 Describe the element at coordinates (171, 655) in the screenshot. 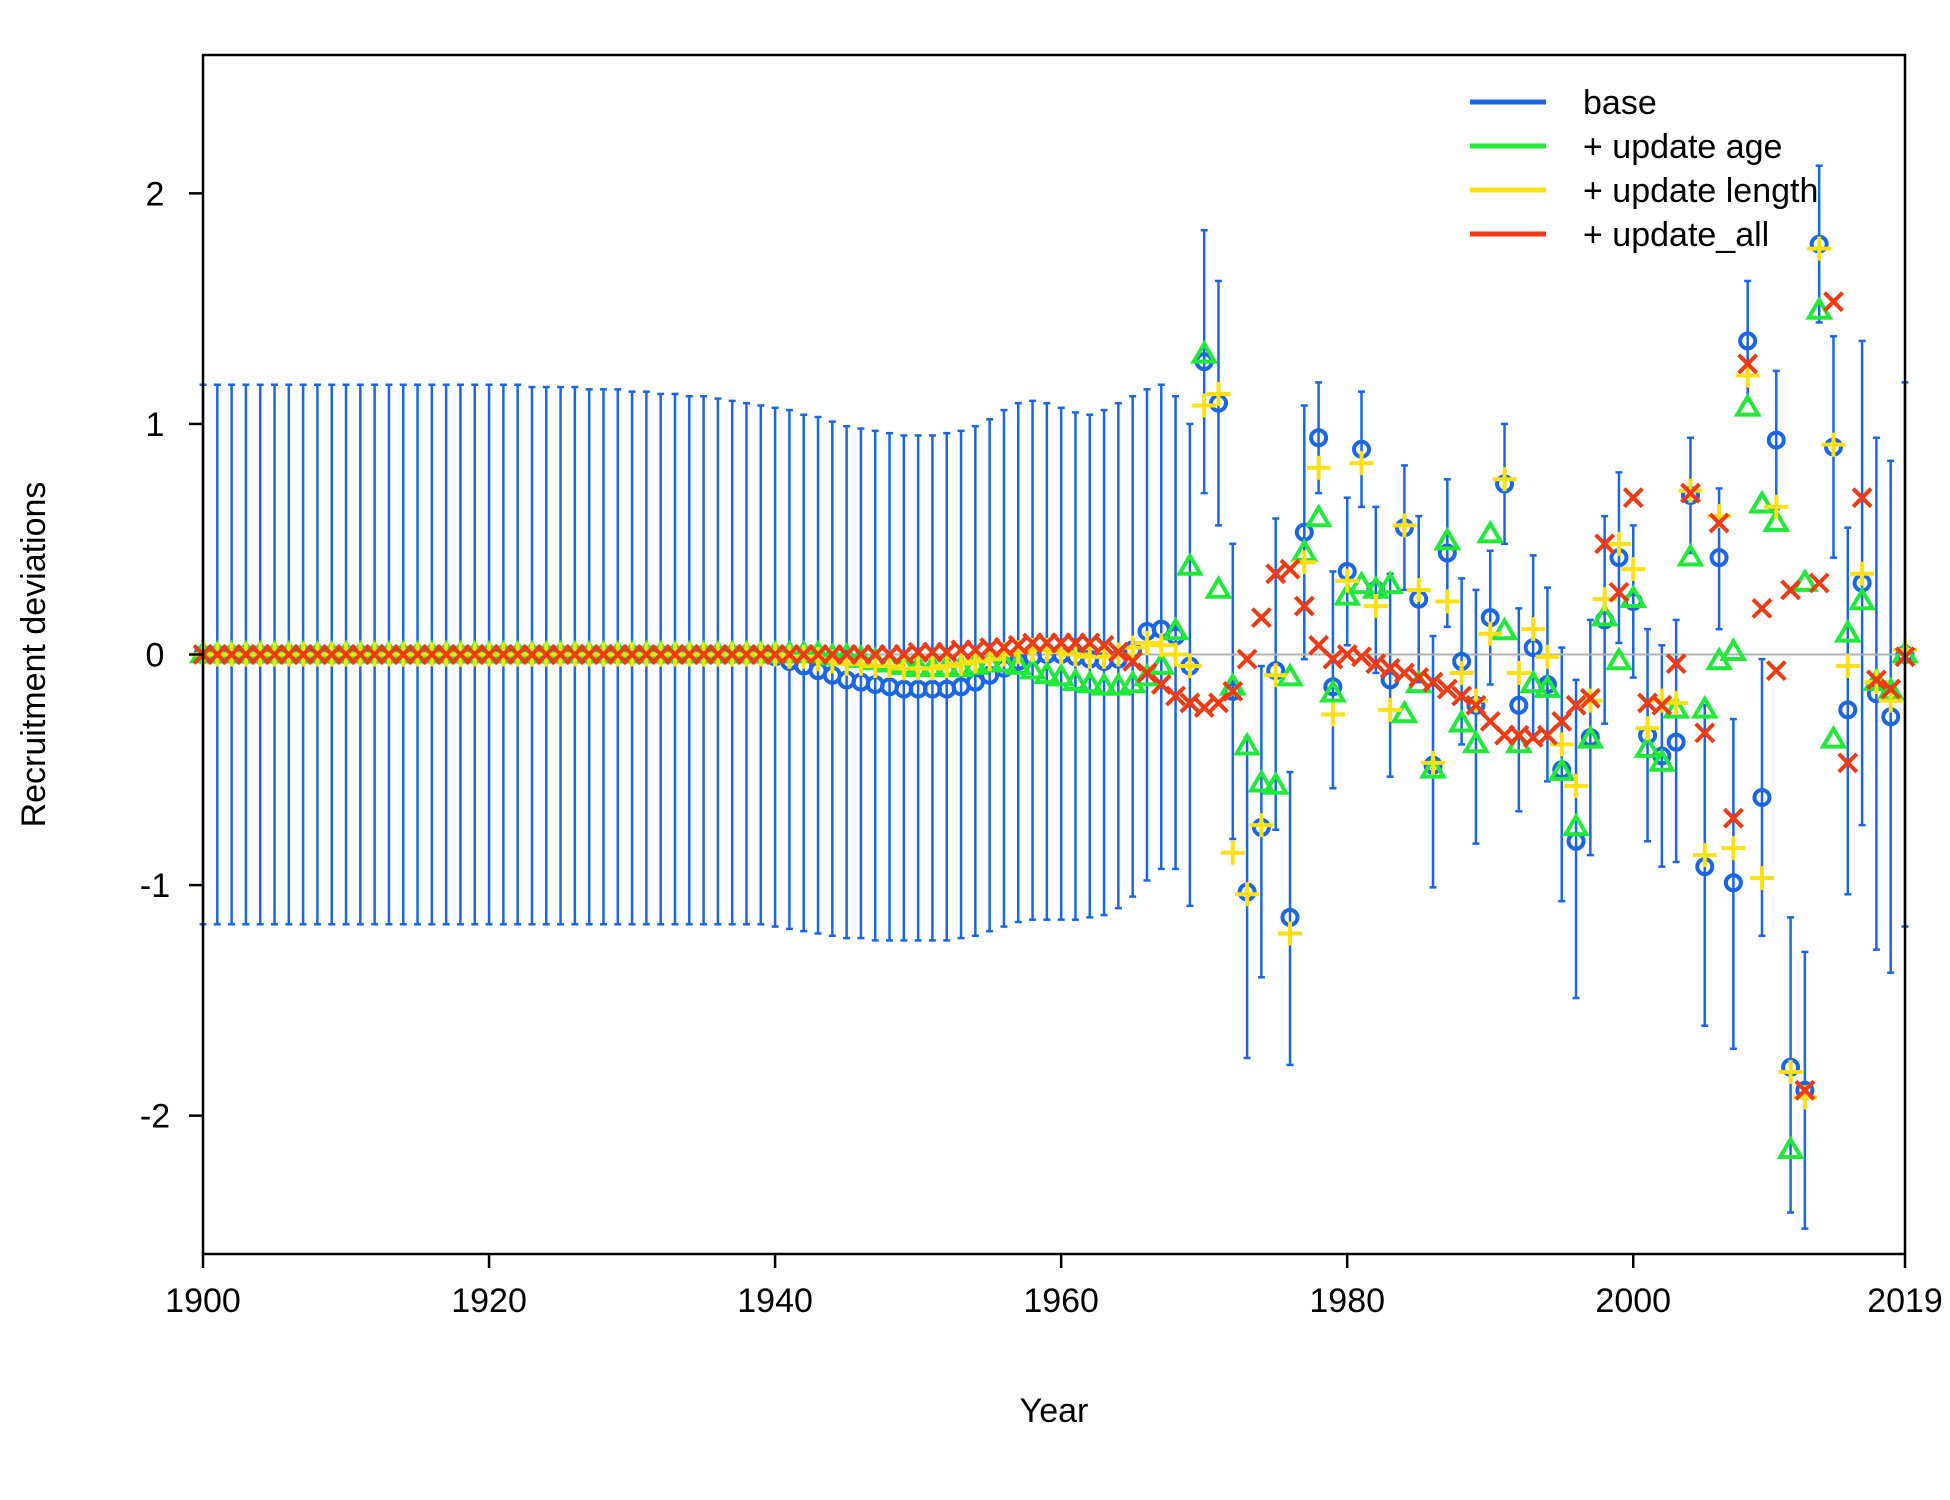

I see `y-axis: -2 -1 0 1 2` at that location.